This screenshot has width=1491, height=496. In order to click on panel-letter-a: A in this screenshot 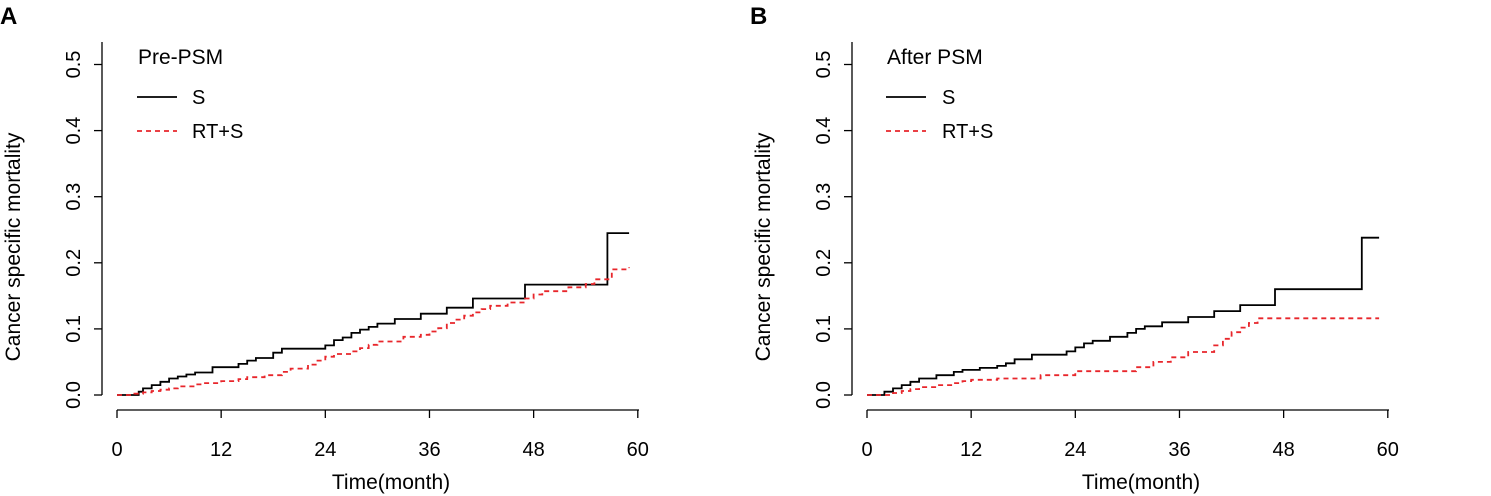, I will do `click(8, 16)`.